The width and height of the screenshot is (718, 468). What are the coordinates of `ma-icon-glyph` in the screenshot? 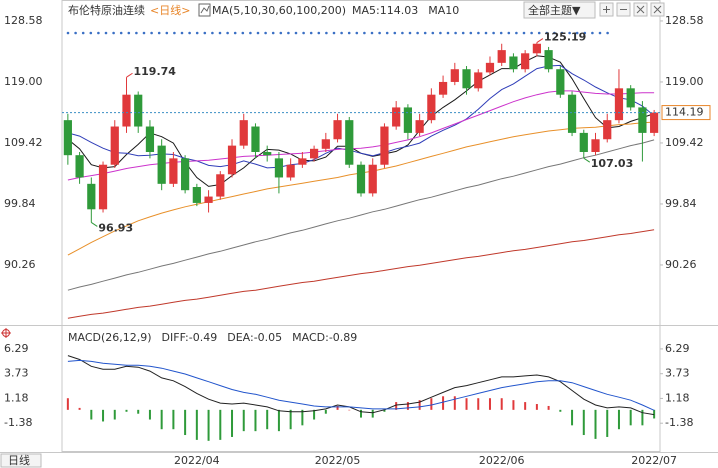 It's located at (205, 9).